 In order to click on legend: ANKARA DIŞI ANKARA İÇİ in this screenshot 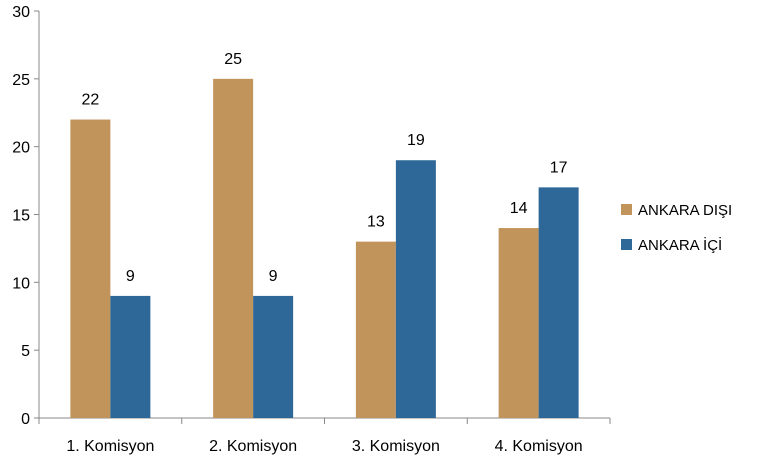, I will do `click(676, 228)`.